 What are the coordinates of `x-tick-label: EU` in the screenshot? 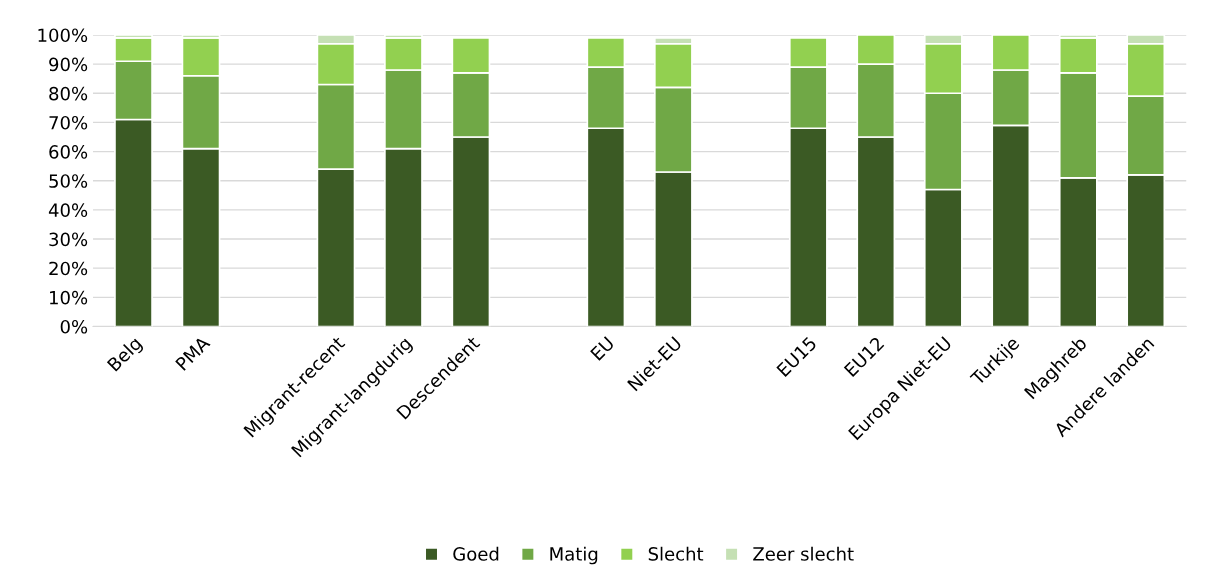 It's located at (602, 348).